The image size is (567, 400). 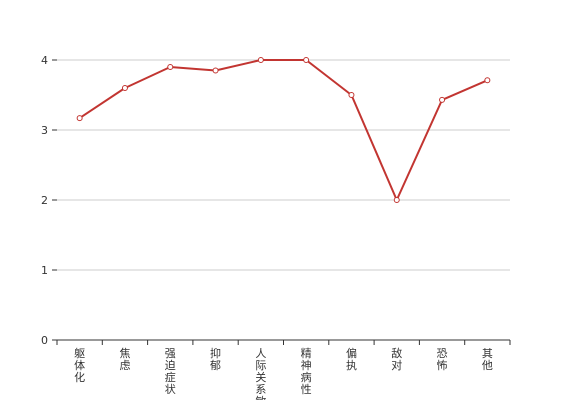 What do you see at coordinates (306, 371) in the screenshot?
I see `x-tick-label: 精神病性` at bounding box center [306, 371].